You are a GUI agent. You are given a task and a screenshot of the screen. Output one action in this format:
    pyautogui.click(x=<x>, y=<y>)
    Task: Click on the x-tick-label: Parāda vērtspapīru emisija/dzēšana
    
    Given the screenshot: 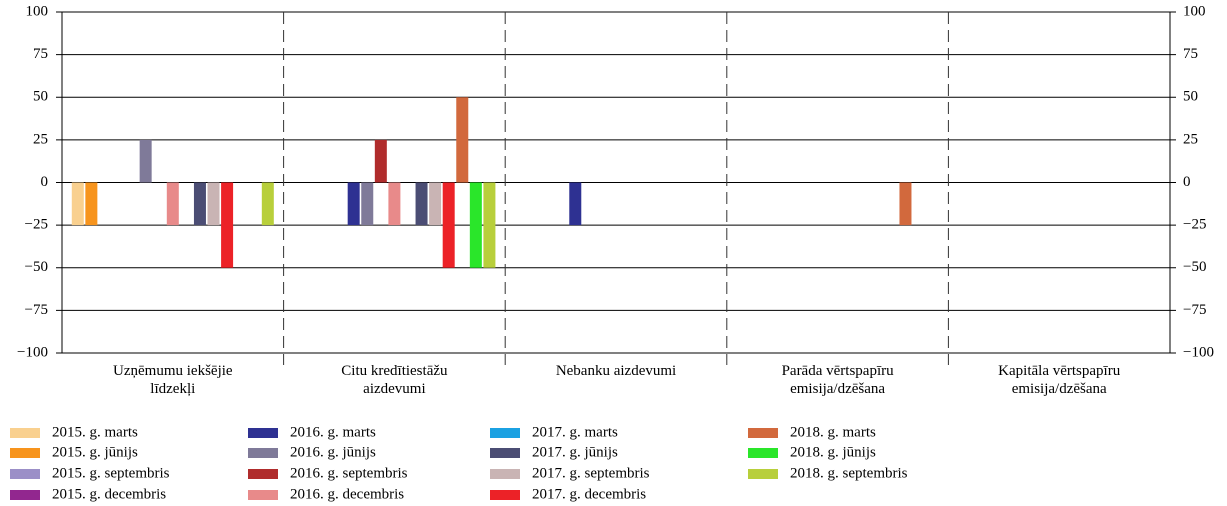 What is the action you would take?
    pyautogui.click(x=838, y=380)
    